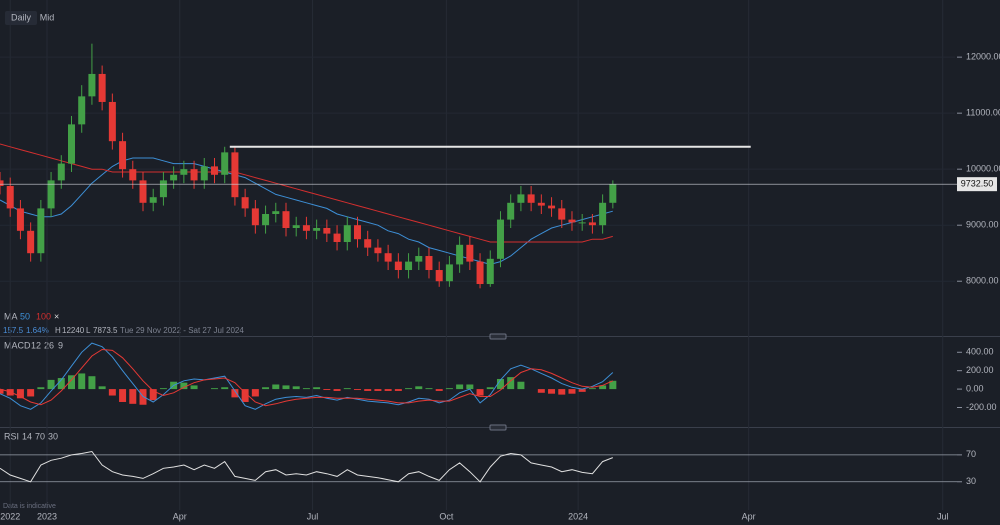 The width and height of the screenshot is (1000, 525). I want to click on stat-change: 157.5, so click(13, 330).